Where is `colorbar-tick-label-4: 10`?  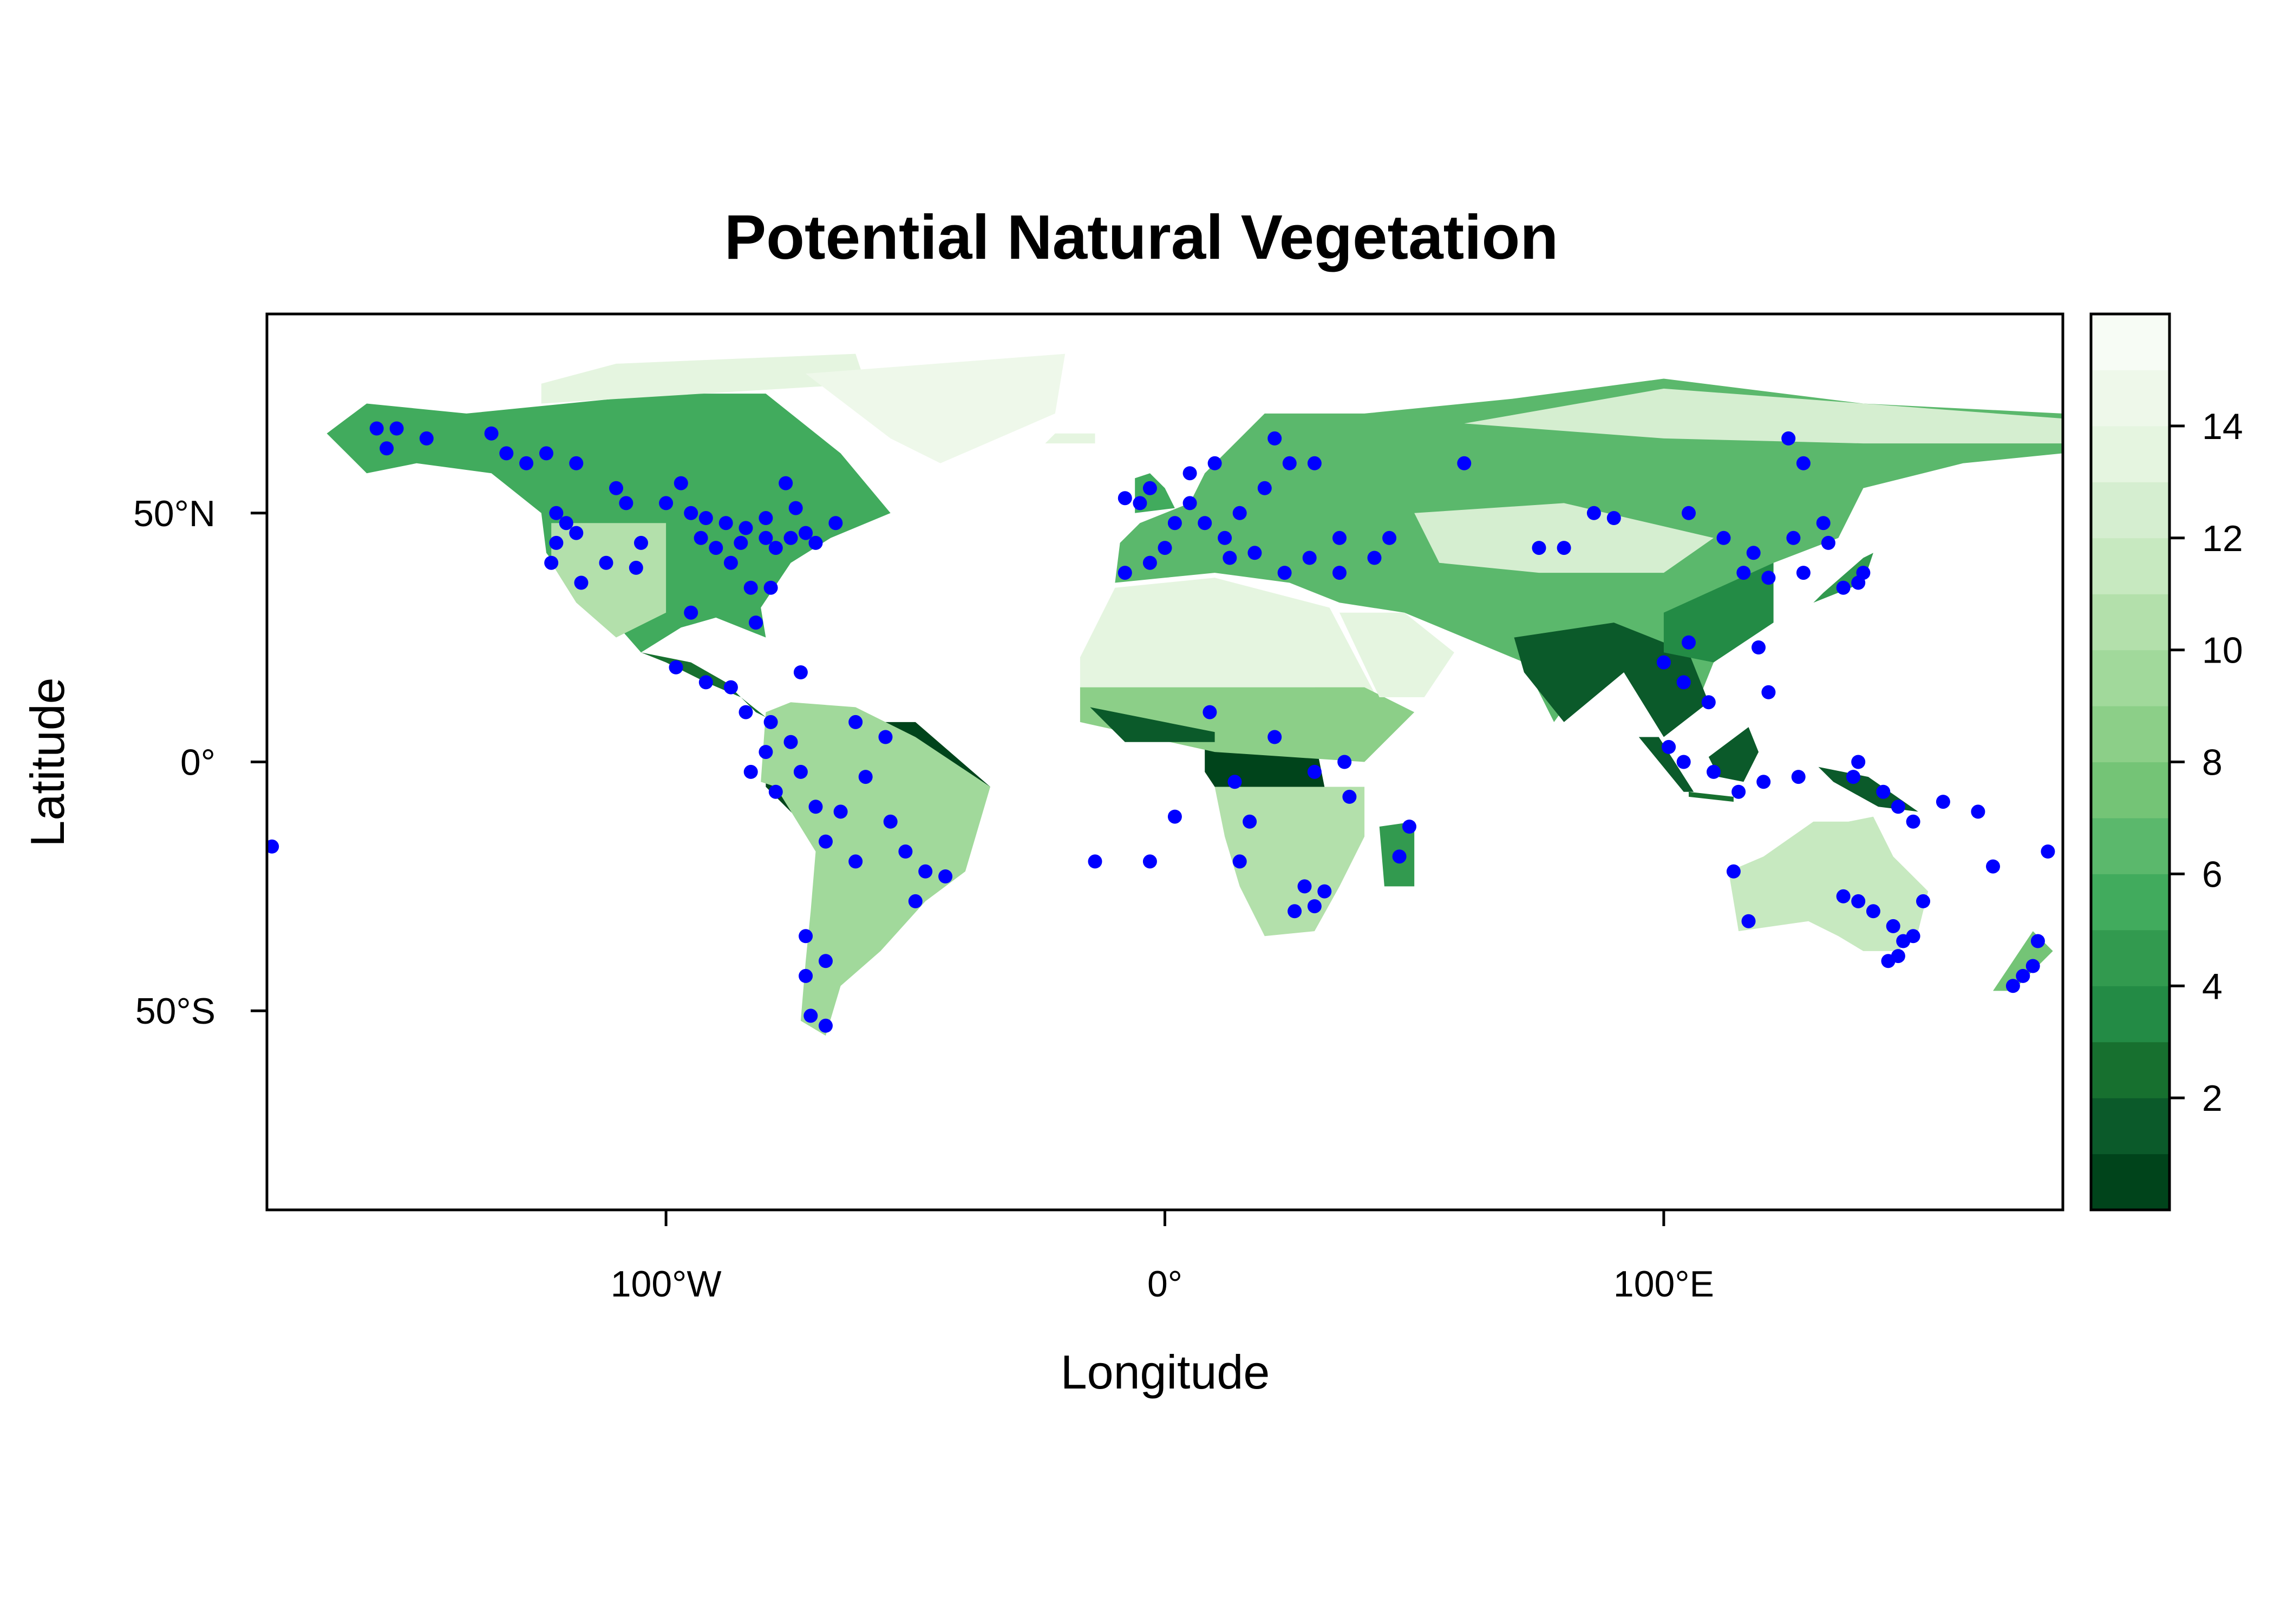
colorbar-tick-label-4: 10 is located at coordinates (2223, 650).